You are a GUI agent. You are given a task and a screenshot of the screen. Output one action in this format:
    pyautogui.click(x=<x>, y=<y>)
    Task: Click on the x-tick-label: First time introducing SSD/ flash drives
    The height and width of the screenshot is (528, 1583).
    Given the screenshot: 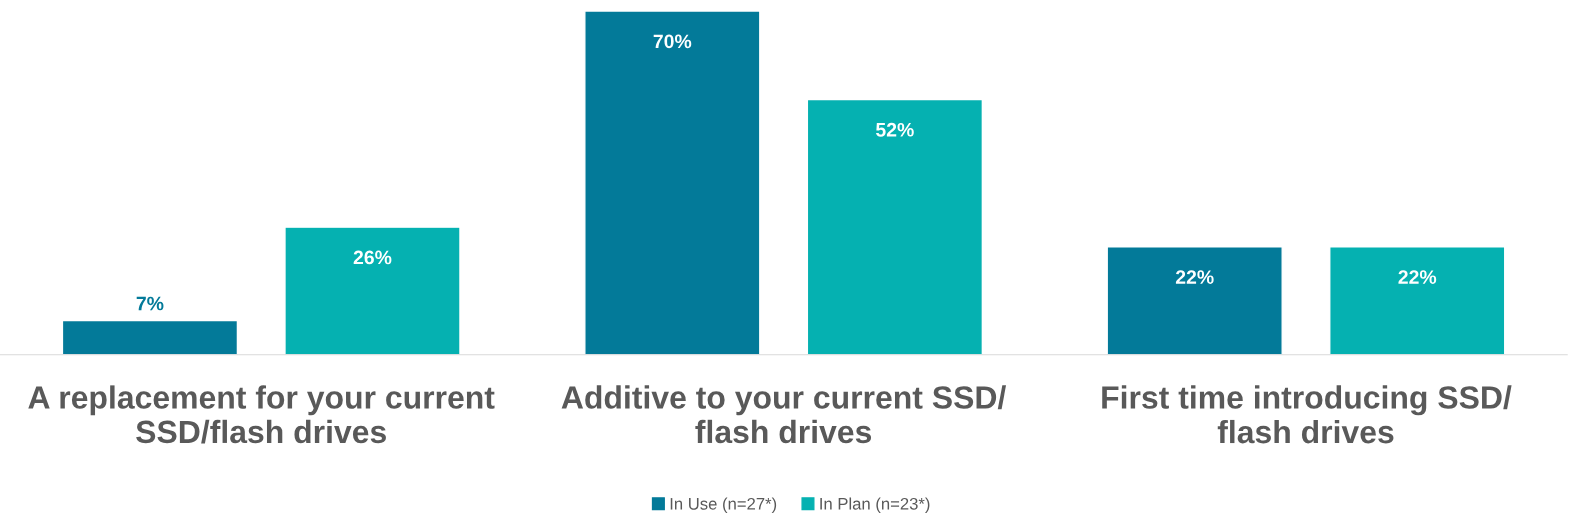 What is the action you would take?
    pyautogui.click(x=1307, y=414)
    